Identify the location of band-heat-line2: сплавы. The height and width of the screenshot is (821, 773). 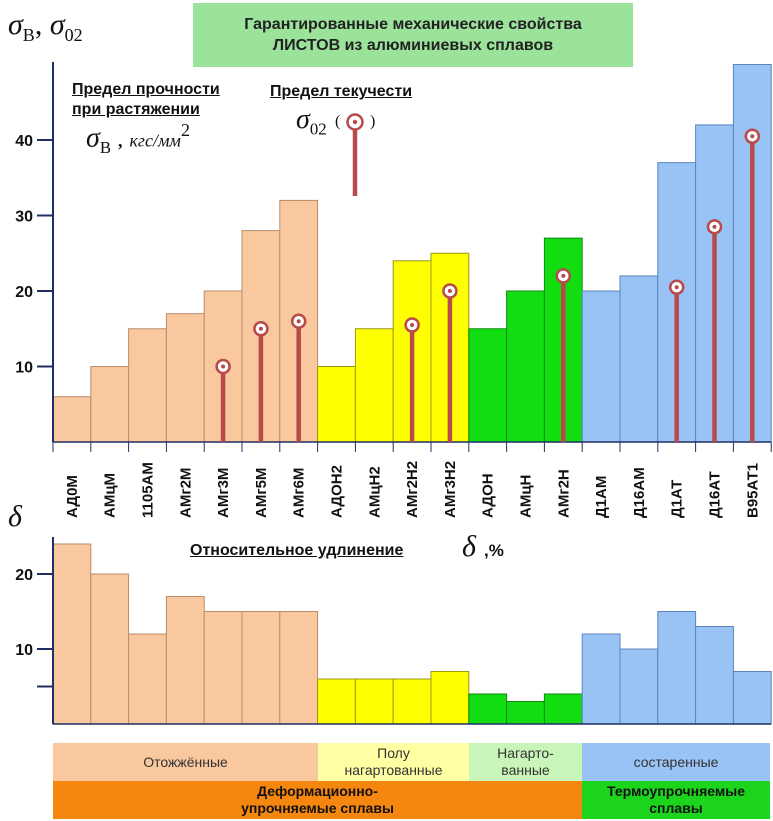
(676, 808).